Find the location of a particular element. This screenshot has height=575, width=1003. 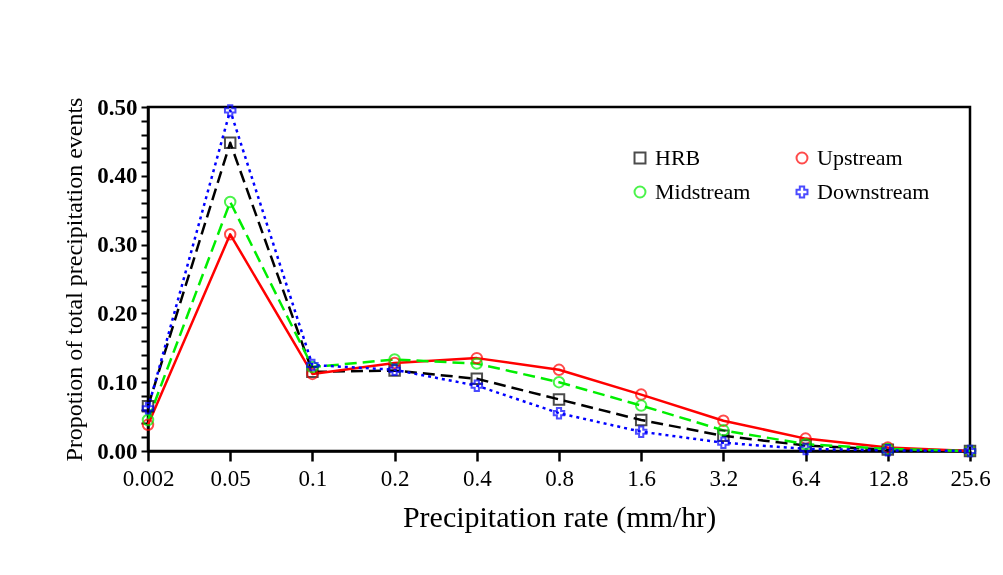

y-tick-label: 0.40 is located at coordinates (117, 176).